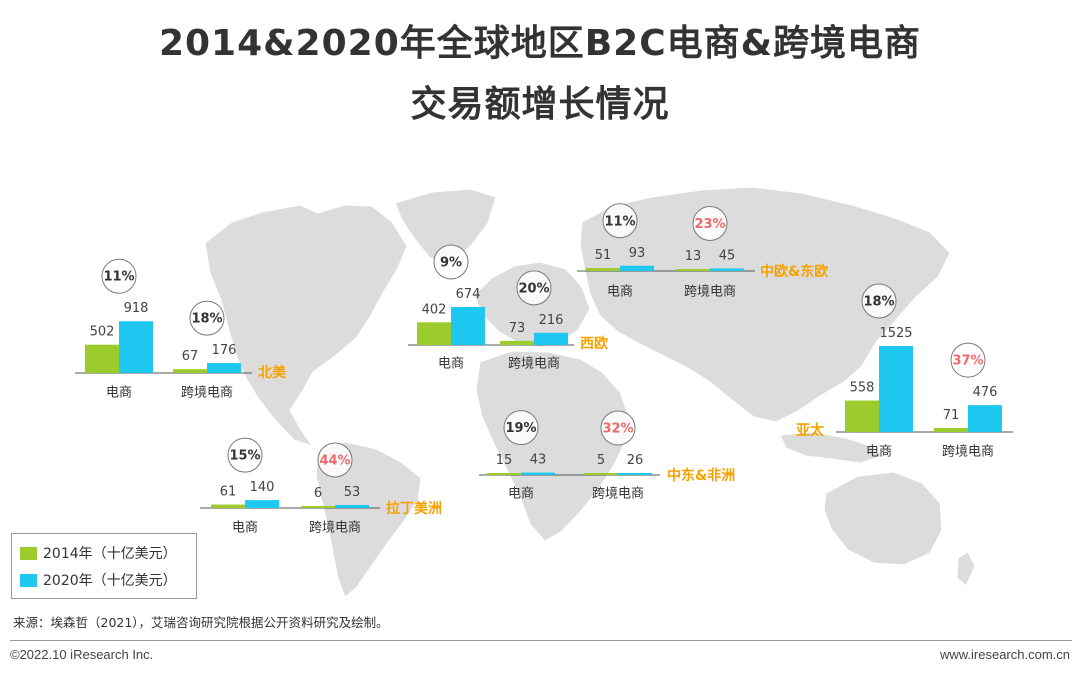  Describe the element at coordinates (28, 580) in the screenshot. I see `legend-swatch-2020` at that location.